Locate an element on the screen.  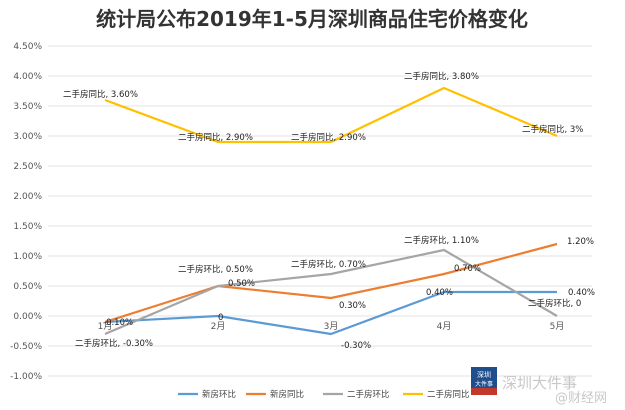
y-tick-label: 4.00% is located at coordinates (27, 77).